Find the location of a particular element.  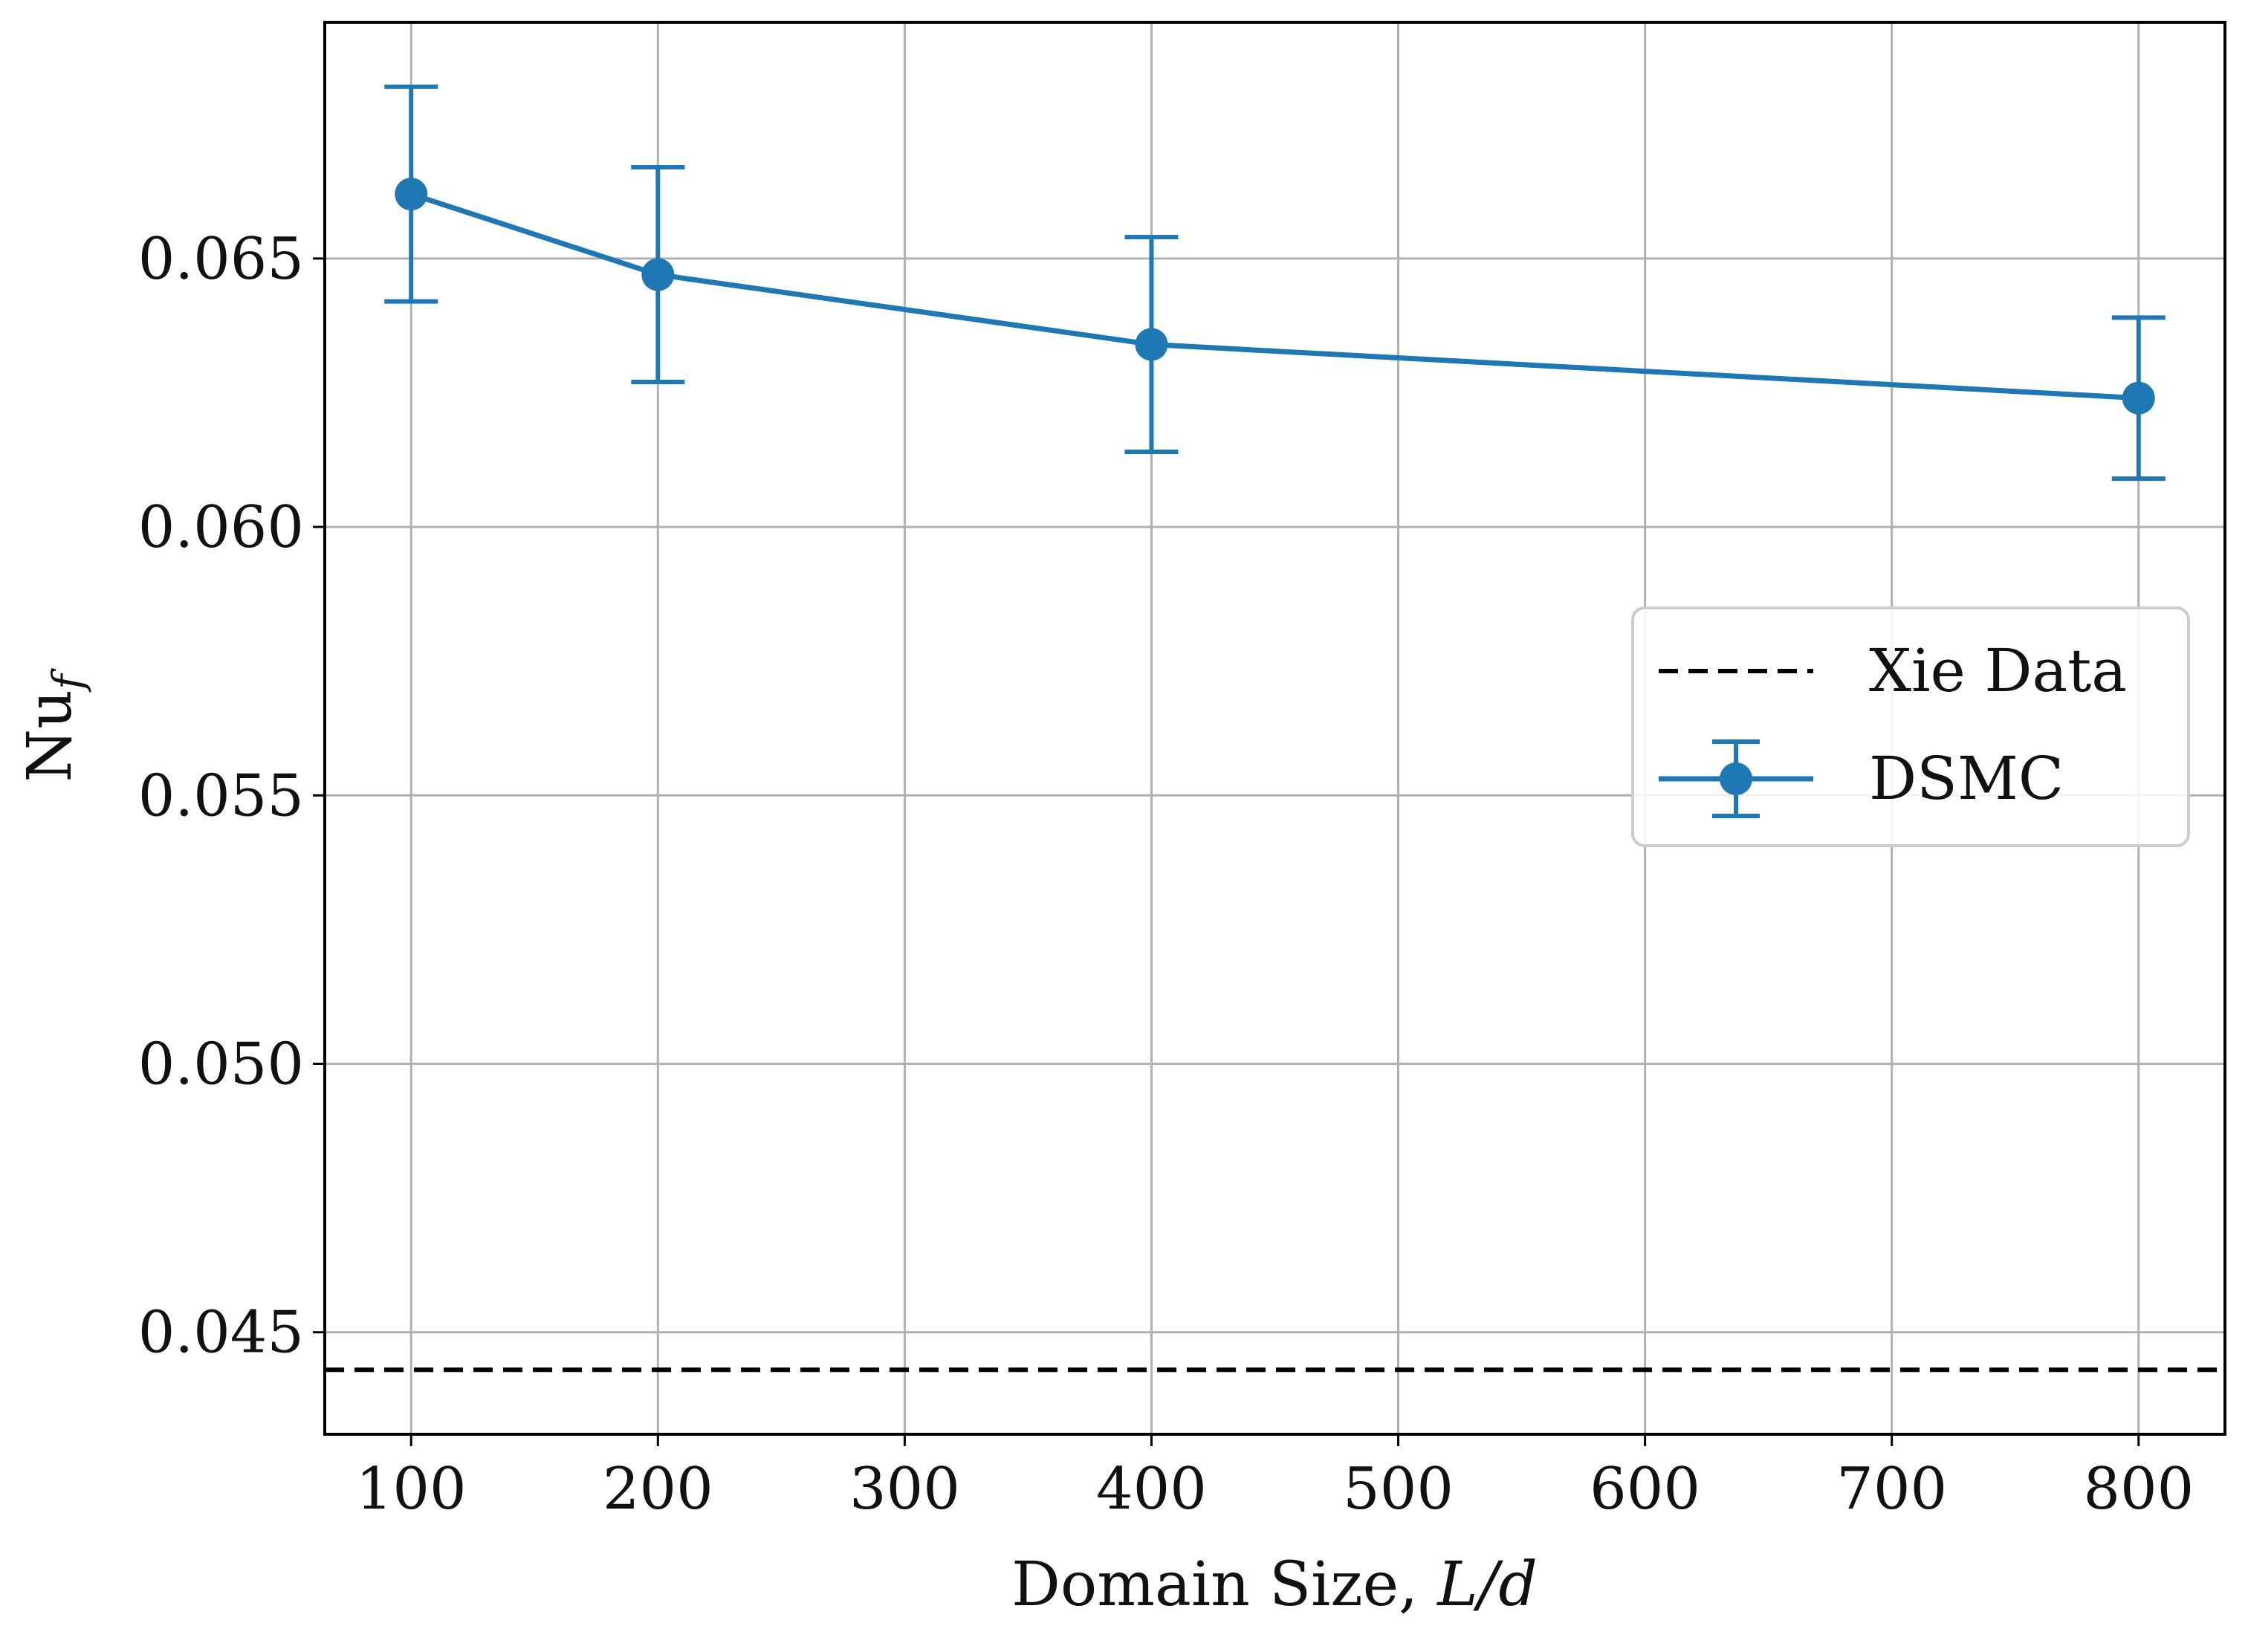

x-tick-label: 300 is located at coordinates (904, 1489).